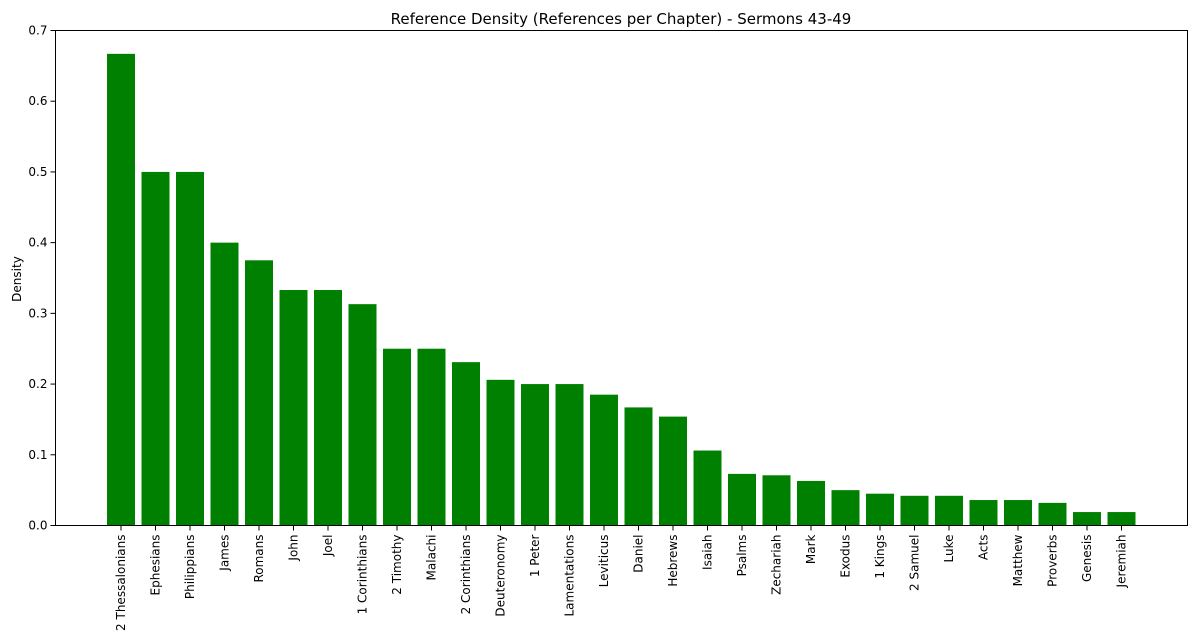 The image size is (1200, 639). Describe the element at coordinates (604, 460) in the screenshot. I see `bar-leviticus` at that location.